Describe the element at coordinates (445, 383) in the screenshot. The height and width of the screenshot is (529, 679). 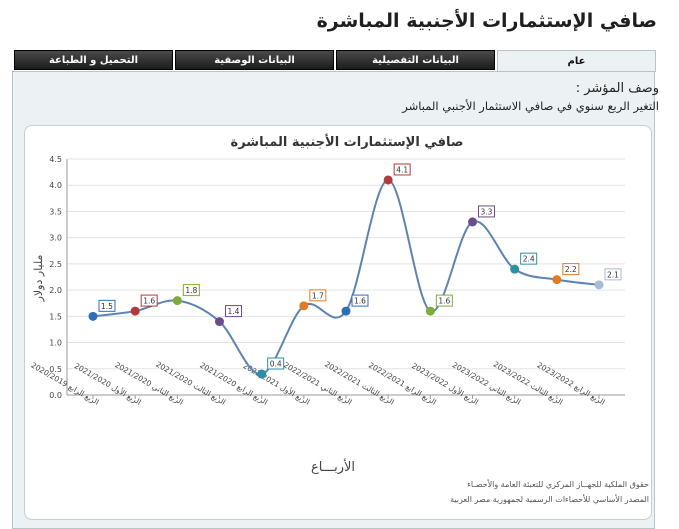
I see `x-tick-label: الربع الأول 2023/2022` at that location.